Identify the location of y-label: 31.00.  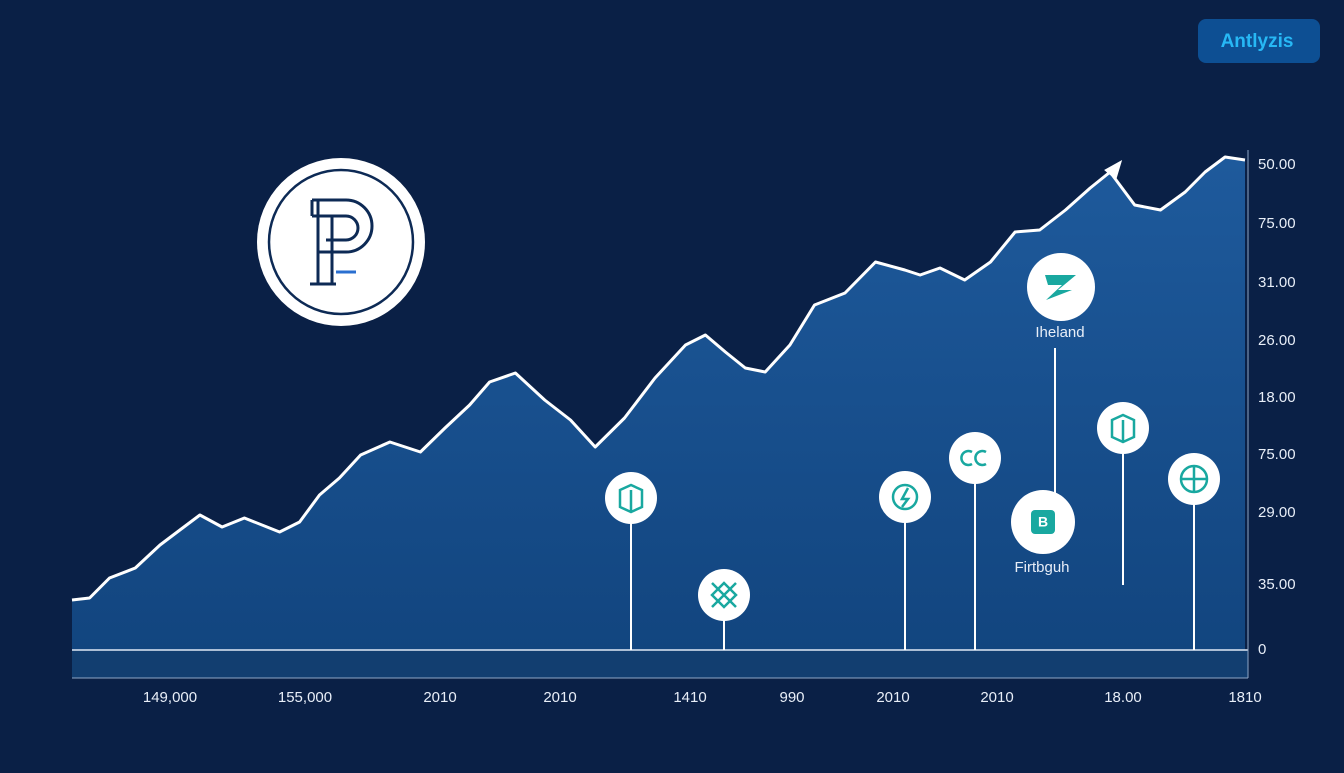
(1277, 282).